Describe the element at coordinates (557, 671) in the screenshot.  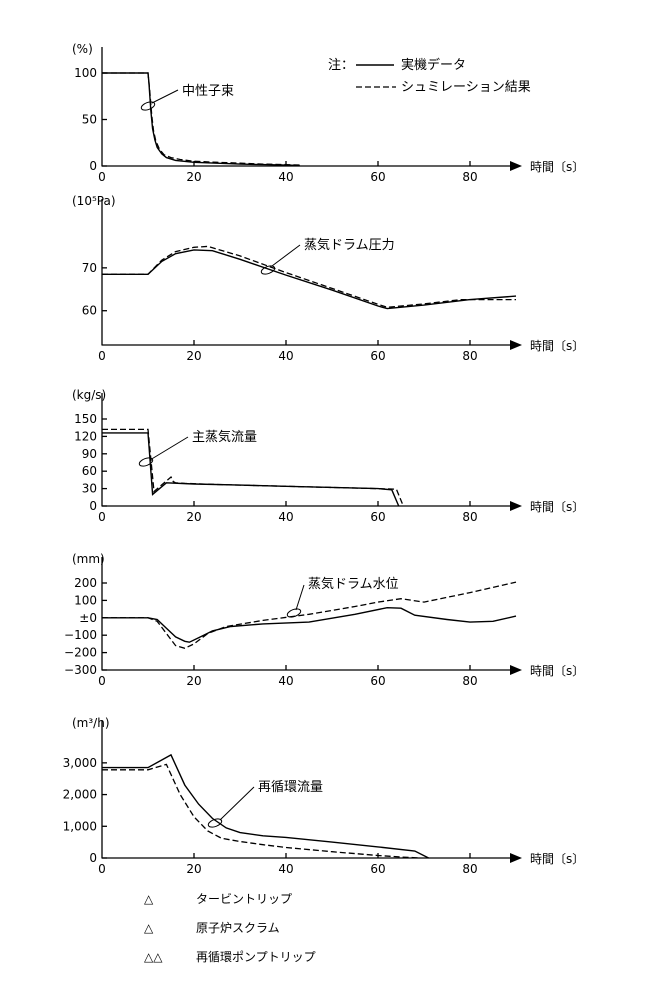
I see `x-axis-title-3: 時間〔s〕` at that location.